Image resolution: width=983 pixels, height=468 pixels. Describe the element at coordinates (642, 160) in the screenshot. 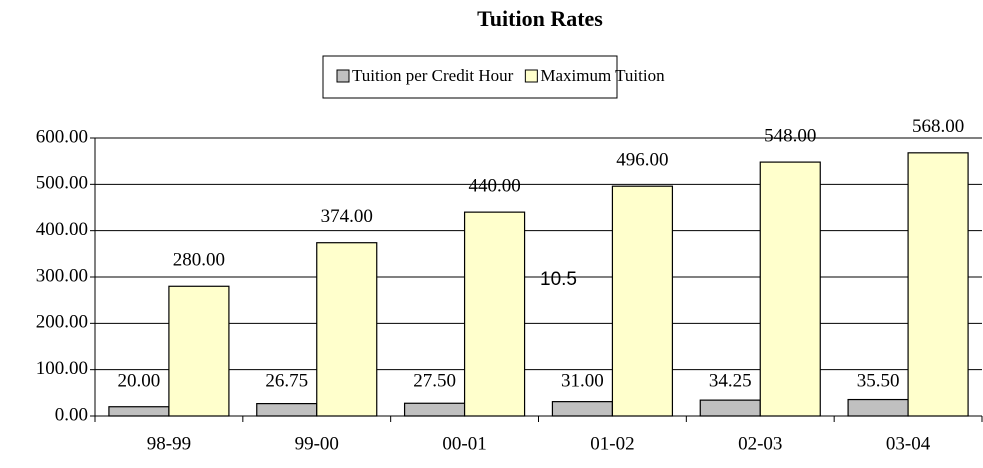

I see `data-label: 496.00` at that location.